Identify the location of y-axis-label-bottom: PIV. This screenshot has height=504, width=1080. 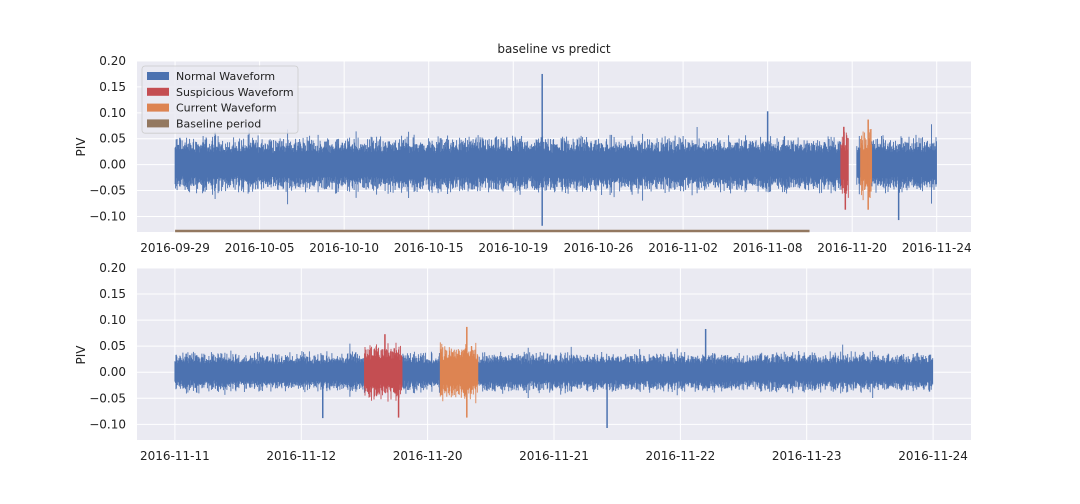
(81, 355).